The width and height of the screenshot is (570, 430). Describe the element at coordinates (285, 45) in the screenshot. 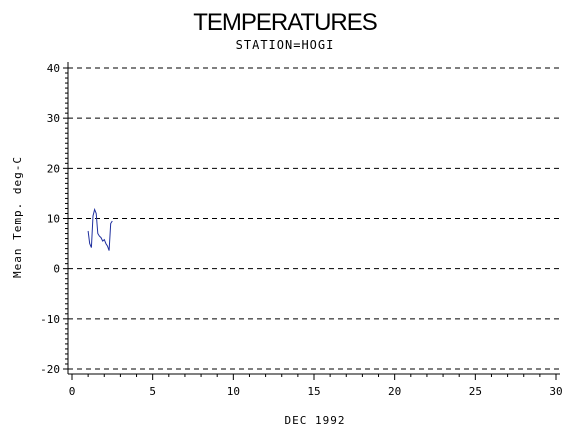

I see `chart-subtitle: STATION=HOGI` at that location.